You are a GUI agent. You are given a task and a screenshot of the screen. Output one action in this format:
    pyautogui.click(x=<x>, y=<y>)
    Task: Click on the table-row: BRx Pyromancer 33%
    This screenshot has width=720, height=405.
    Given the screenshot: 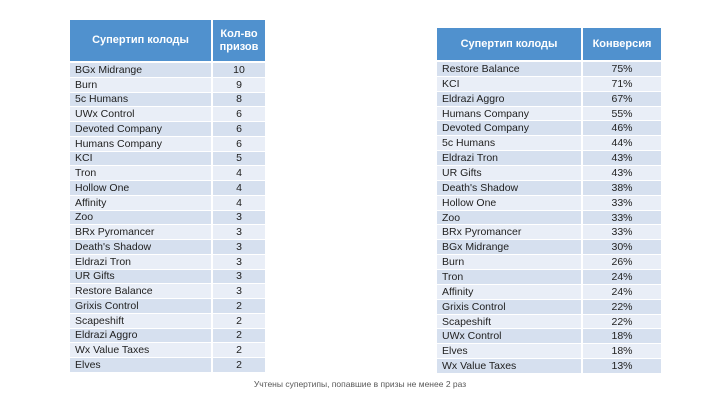 What is the action you would take?
    pyautogui.click(x=549, y=233)
    